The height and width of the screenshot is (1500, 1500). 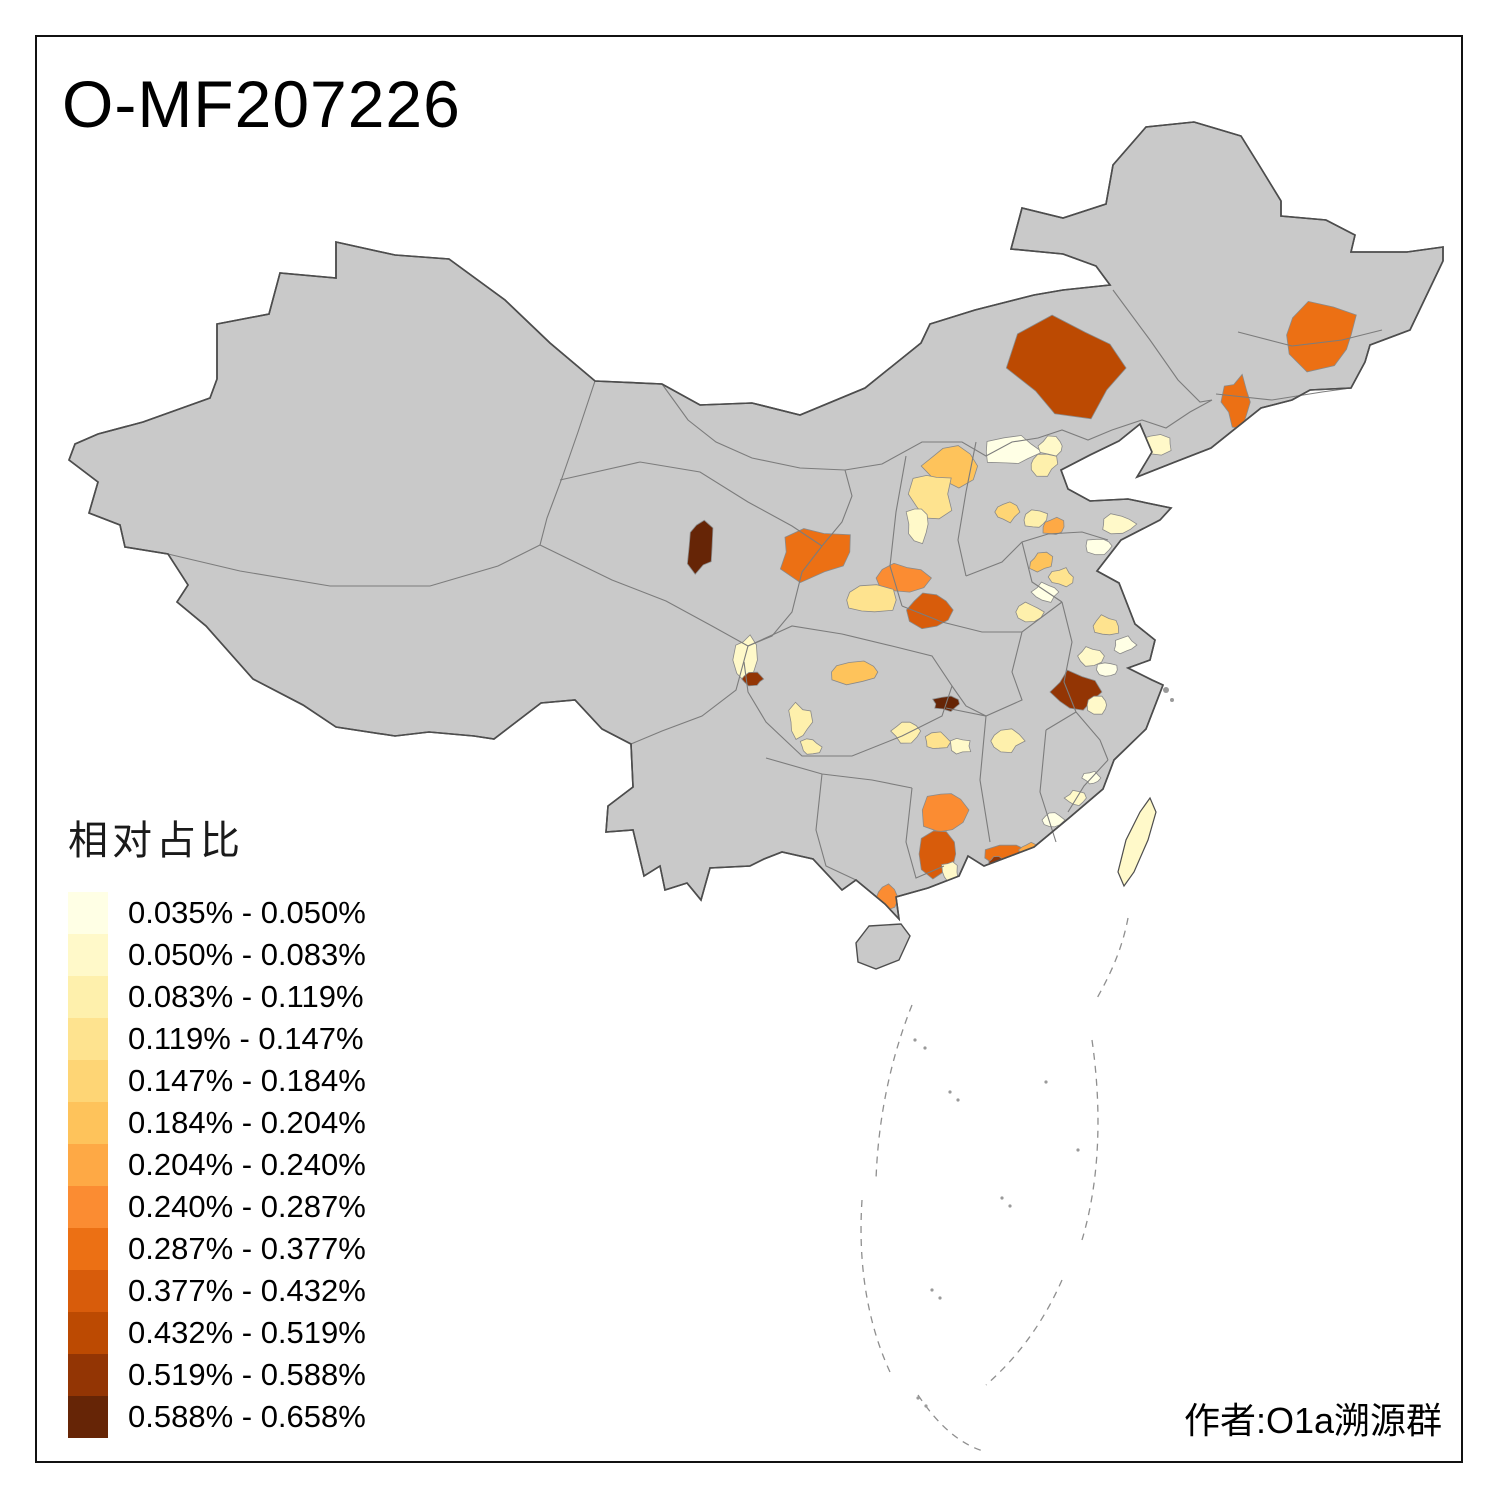 I want to click on sea-islands, so click(x=1043, y=1047).